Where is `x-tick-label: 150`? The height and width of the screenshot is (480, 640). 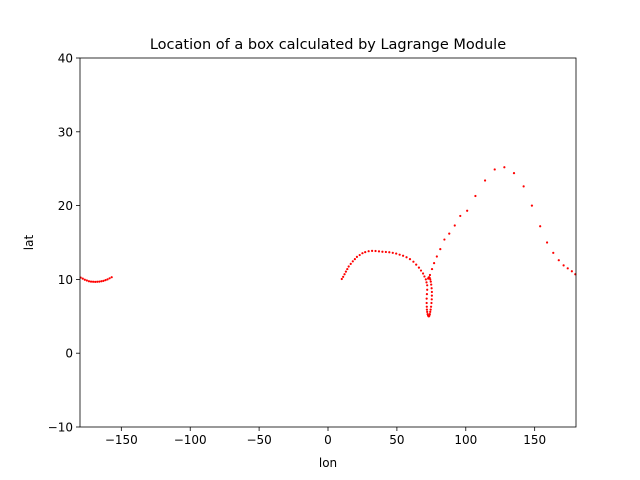 x-tick-label: 150 is located at coordinates (534, 440).